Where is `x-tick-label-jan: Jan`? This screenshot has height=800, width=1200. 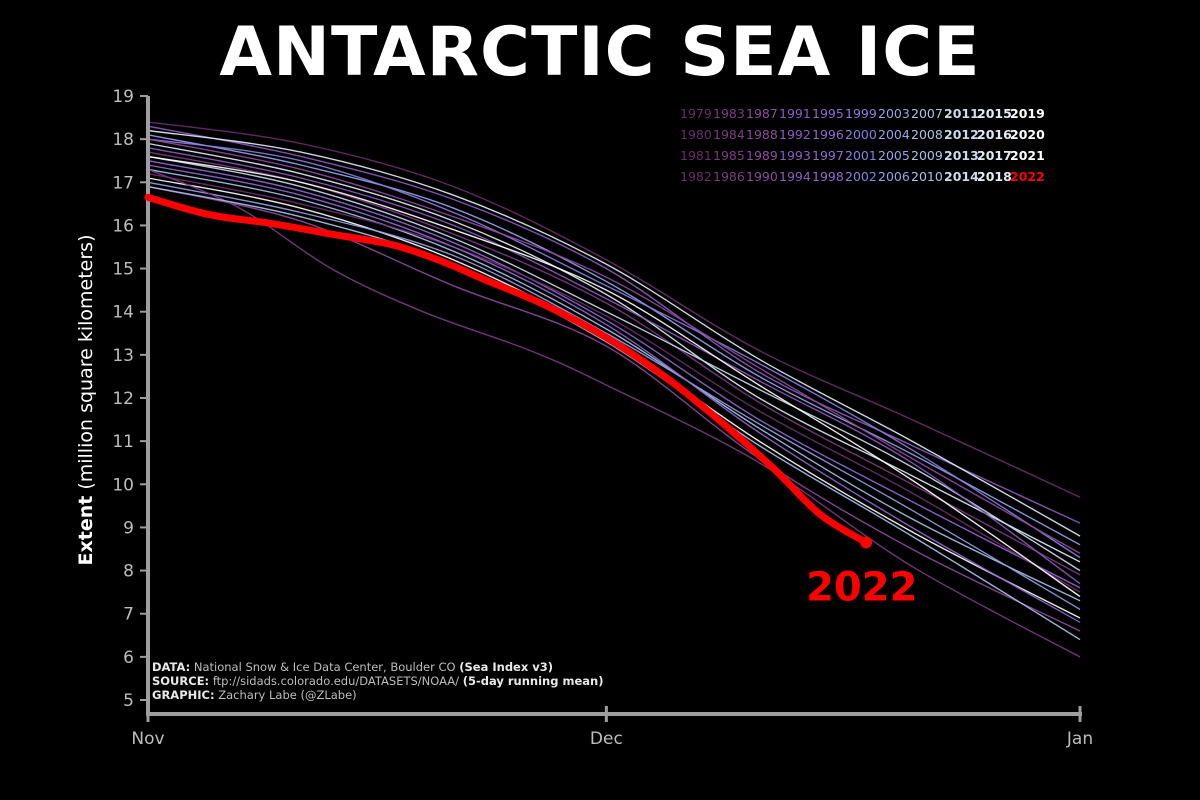 x-tick-label-jan: Jan is located at coordinates (1079, 739).